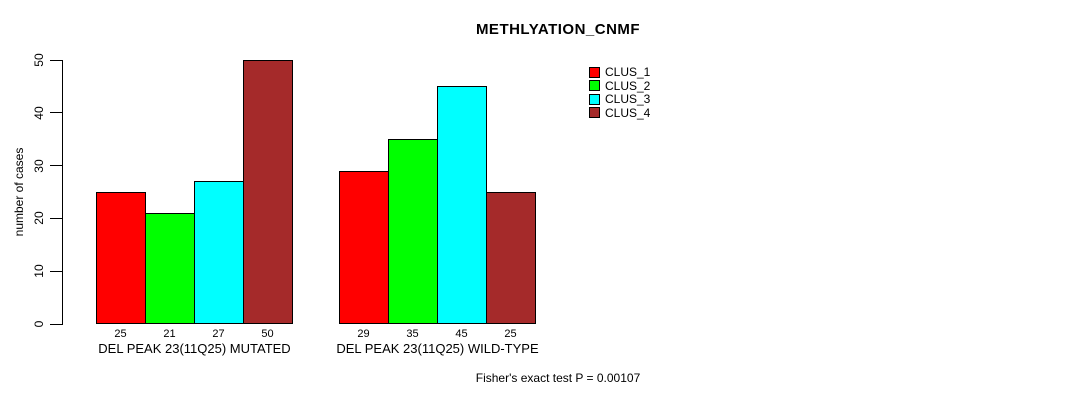 Image resolution: width=1090 pixels, height=400 pixels. Describe the element at coordinates (628, 72) in the screenshot. I see `legend-label: CLUS_1` at that location.